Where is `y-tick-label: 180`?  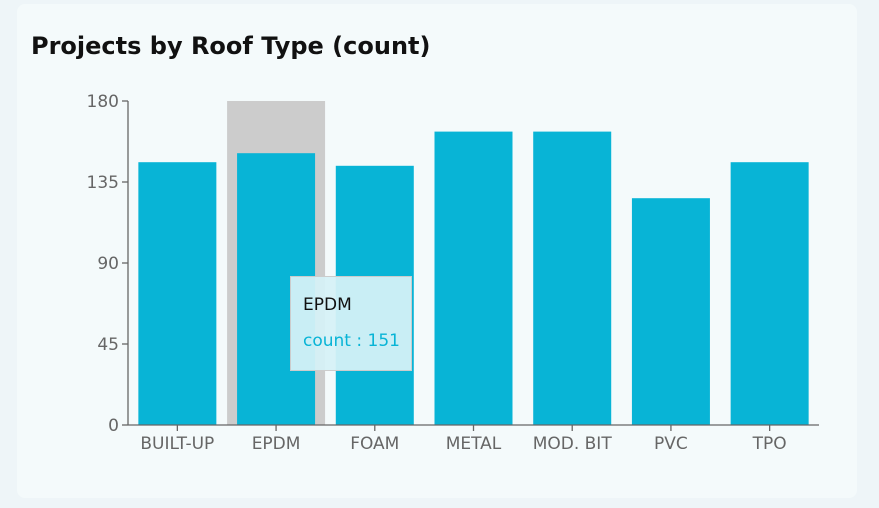
y-tick-label: 180 is located at coordinates (103, 102).